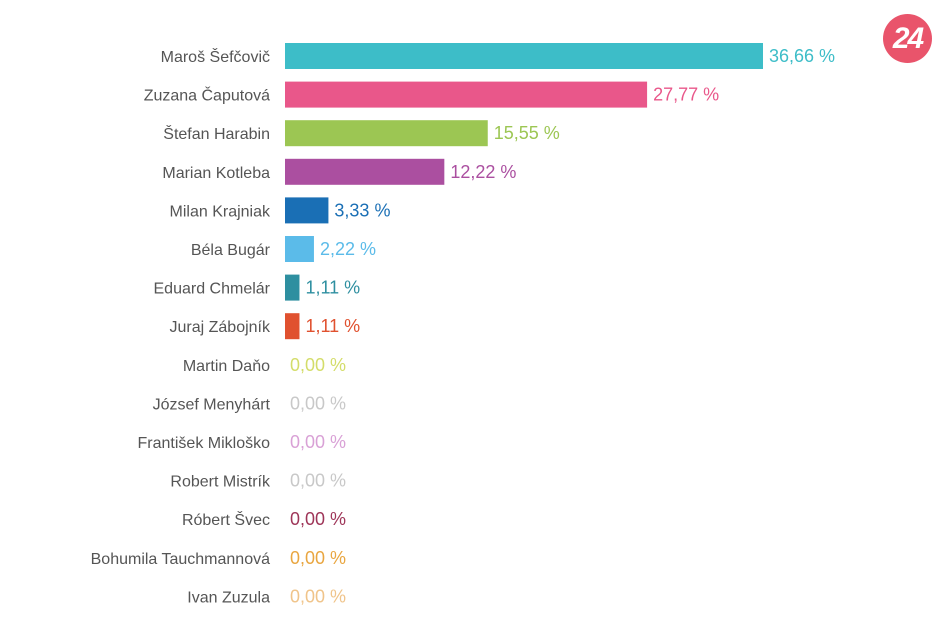 The image size is (950, 633). I want to click on bar-row: Eduard Chmelár 1,11 %, so click(257, 287).